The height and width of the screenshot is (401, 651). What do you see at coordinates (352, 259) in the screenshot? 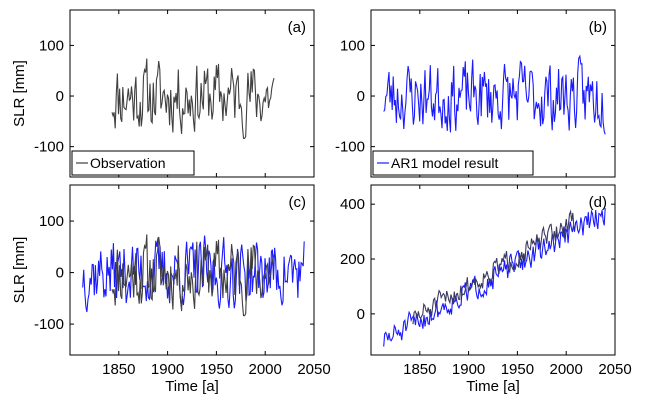
I see `y-tick-label: 200` at bounding box center [352, 259].